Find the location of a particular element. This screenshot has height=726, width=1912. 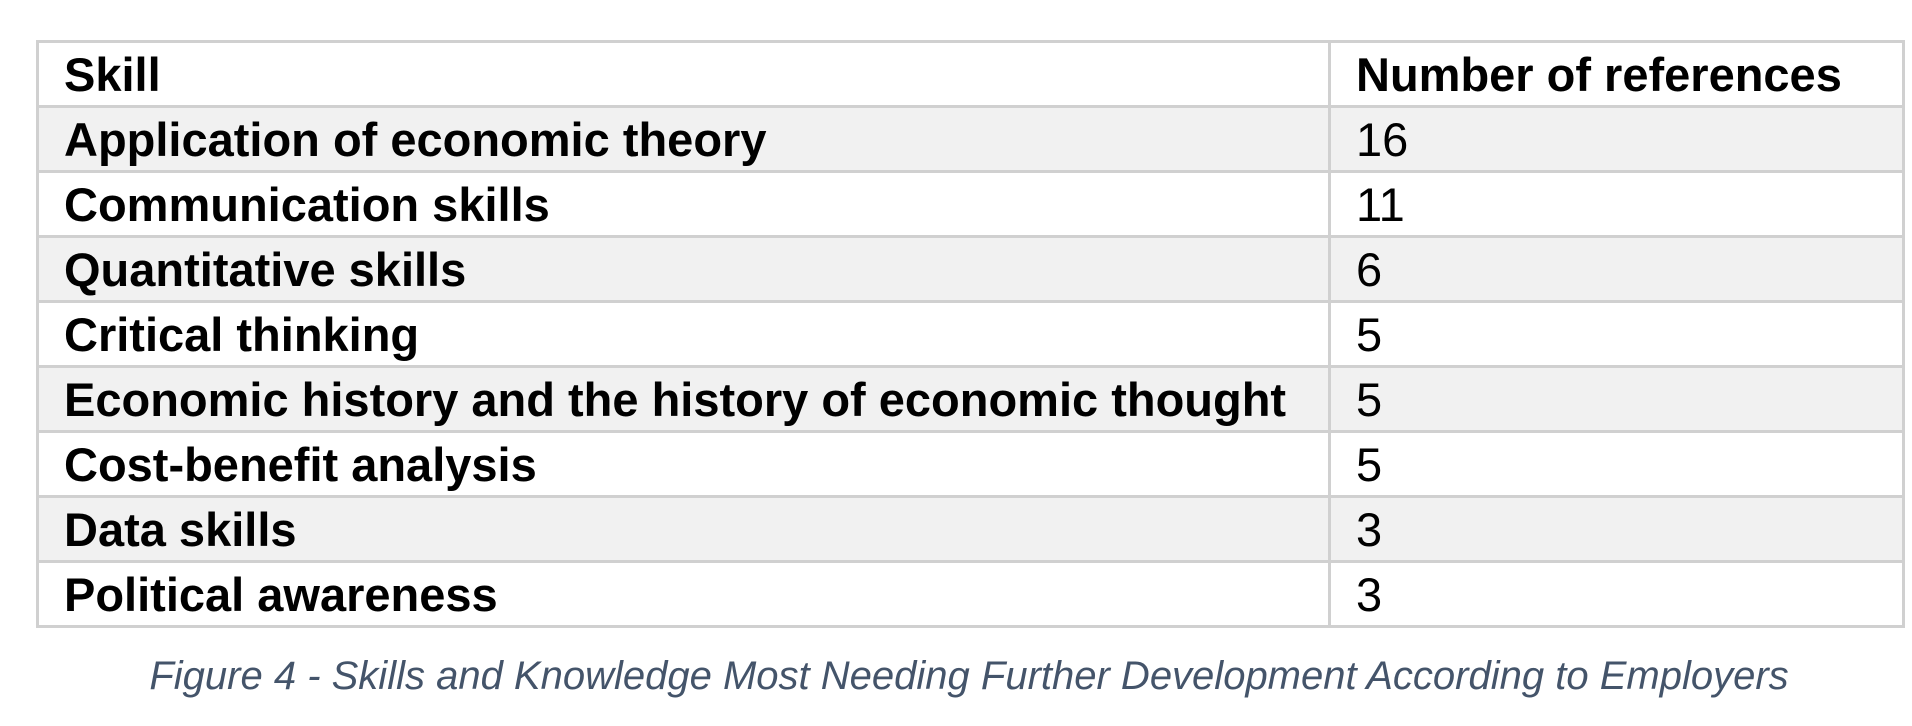

skill-cell: Communication skills is located at coordinates (683, 204).